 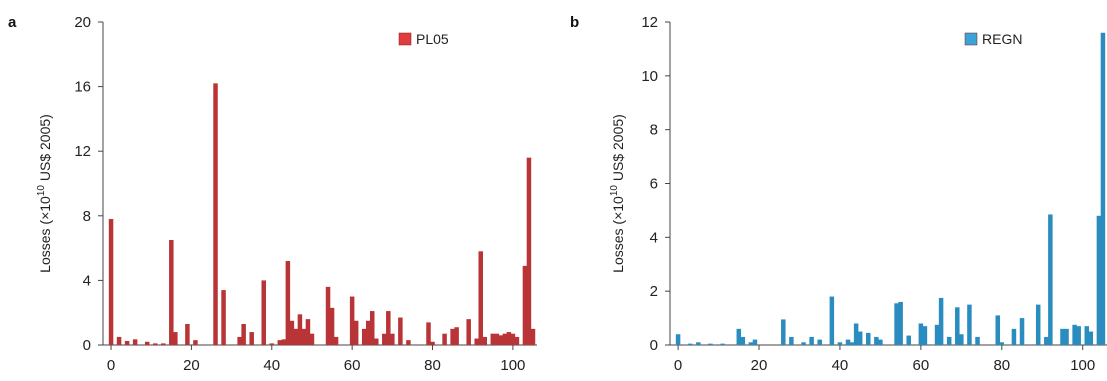 What do you see at coordinates (191, 365) in the screenshot?
I see `x-tick-label: 20` at bounding box center [191, 365].